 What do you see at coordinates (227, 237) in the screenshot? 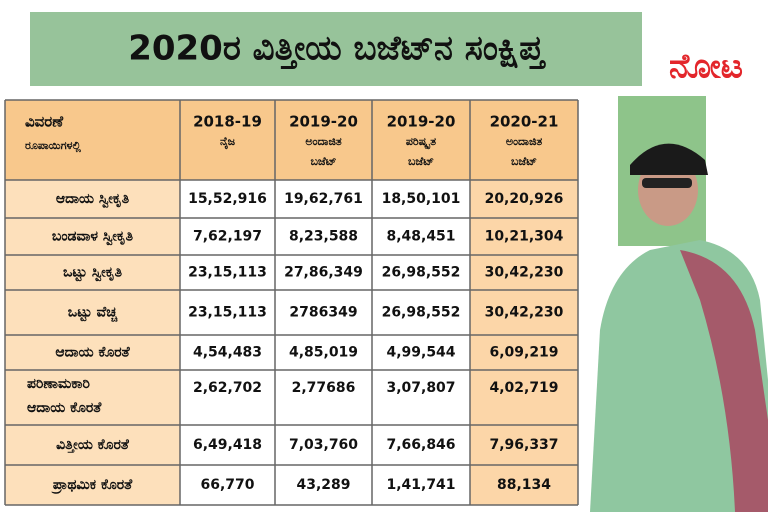
I see `cell-value: 7,62,197` at bounding box center [227, 237].